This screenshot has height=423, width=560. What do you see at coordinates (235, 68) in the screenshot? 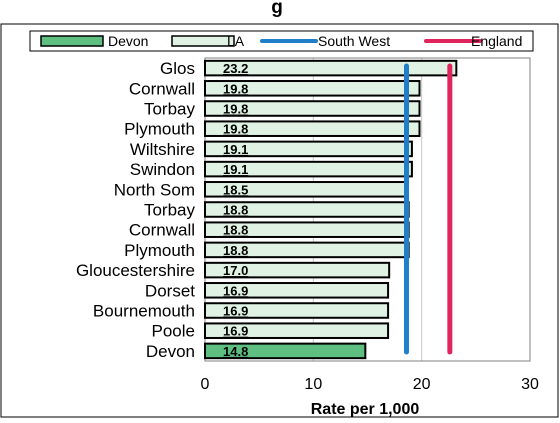
I see `bar-value-label: 23.2` at bounding box center [235, 68].